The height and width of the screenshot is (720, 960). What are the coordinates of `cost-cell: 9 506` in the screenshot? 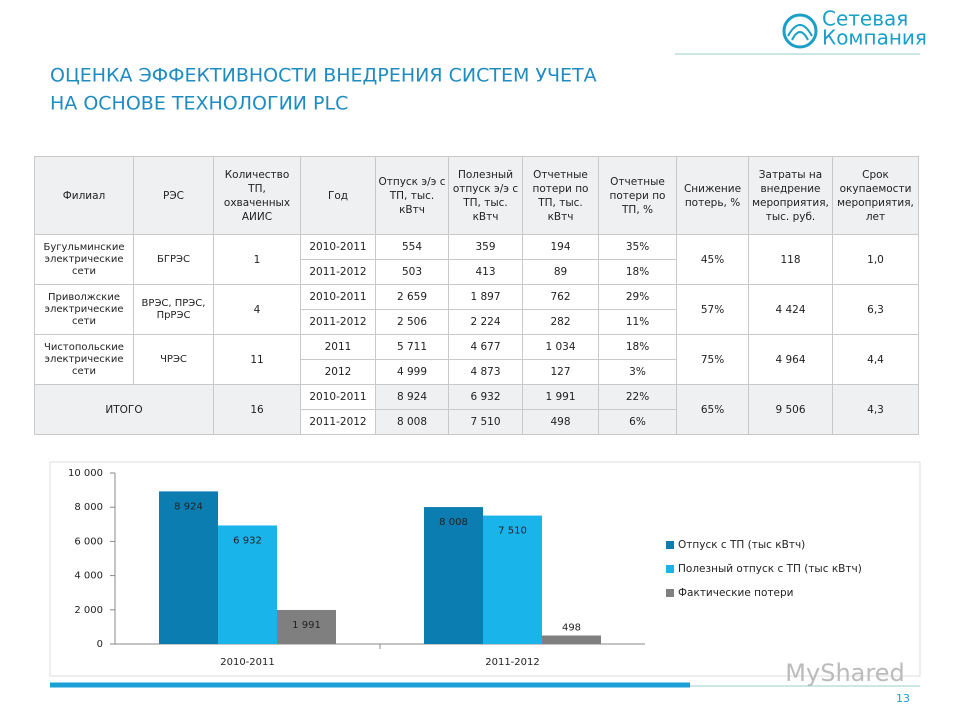 It's located at (790, 409).